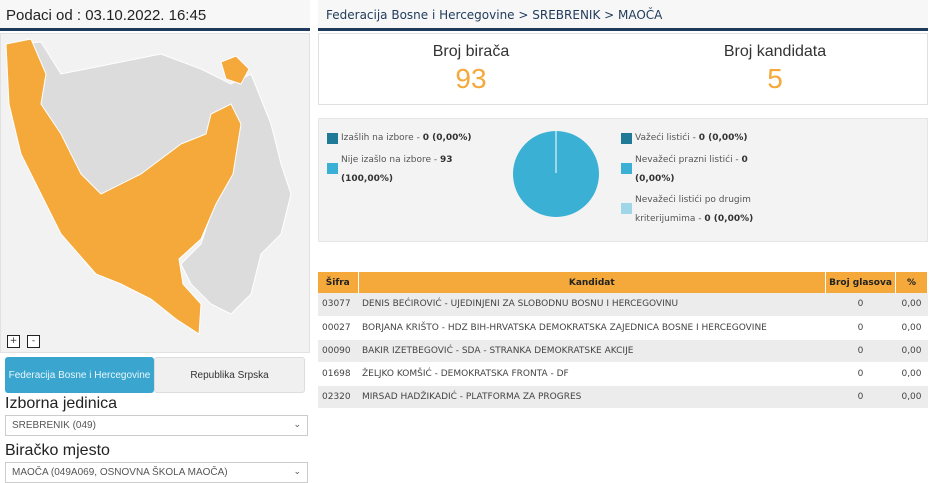 This screenshot has width=940, height=483. I want to click on brcko-region, so click(235, 70).